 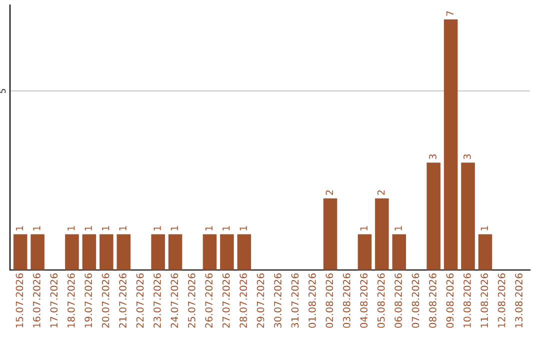 What do you see at coordinates (20, 300) in the screenshot?
I see `x-tick-label: 15.07.2026` at bounding box center [20, 300].